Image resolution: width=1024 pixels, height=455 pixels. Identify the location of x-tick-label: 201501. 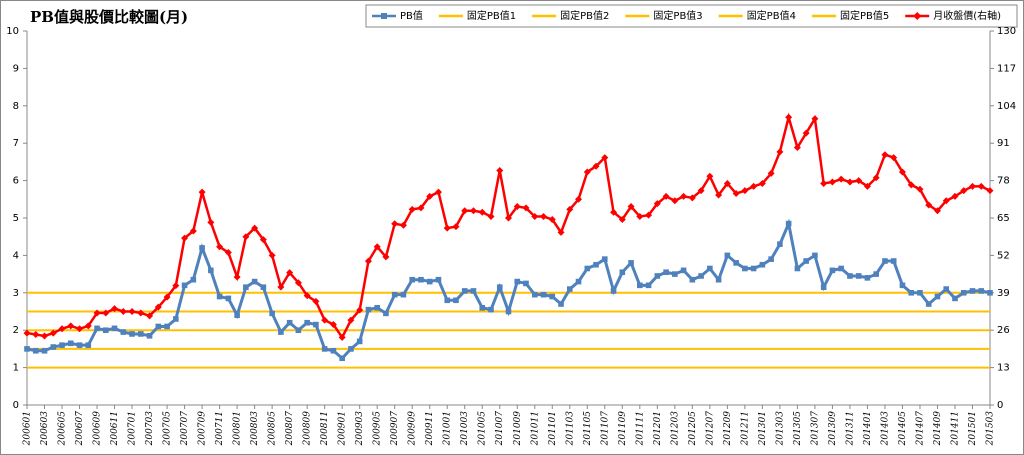
(973, 428).